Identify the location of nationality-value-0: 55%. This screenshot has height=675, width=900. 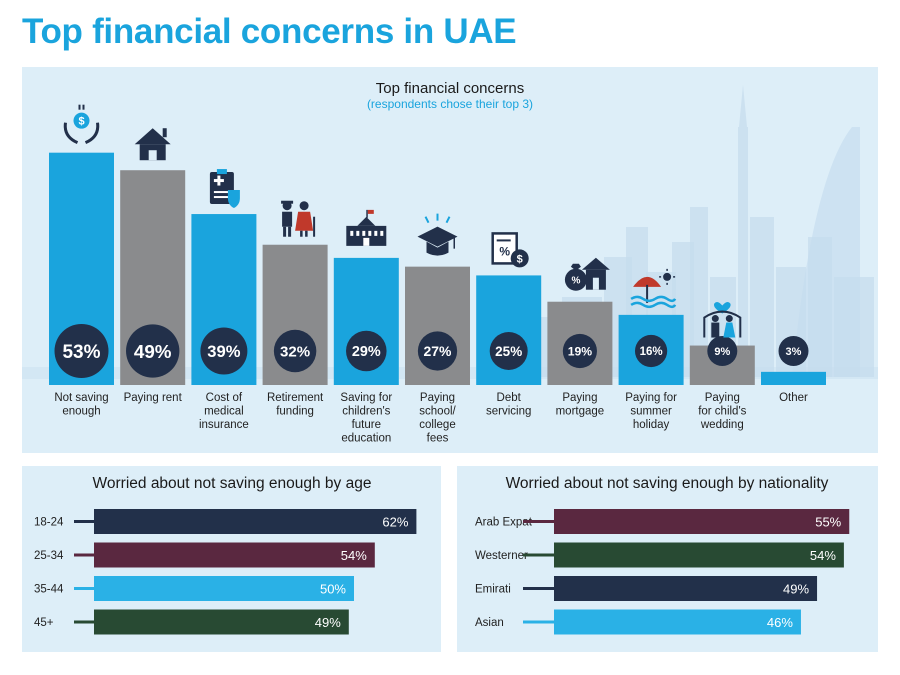
(828, 522).